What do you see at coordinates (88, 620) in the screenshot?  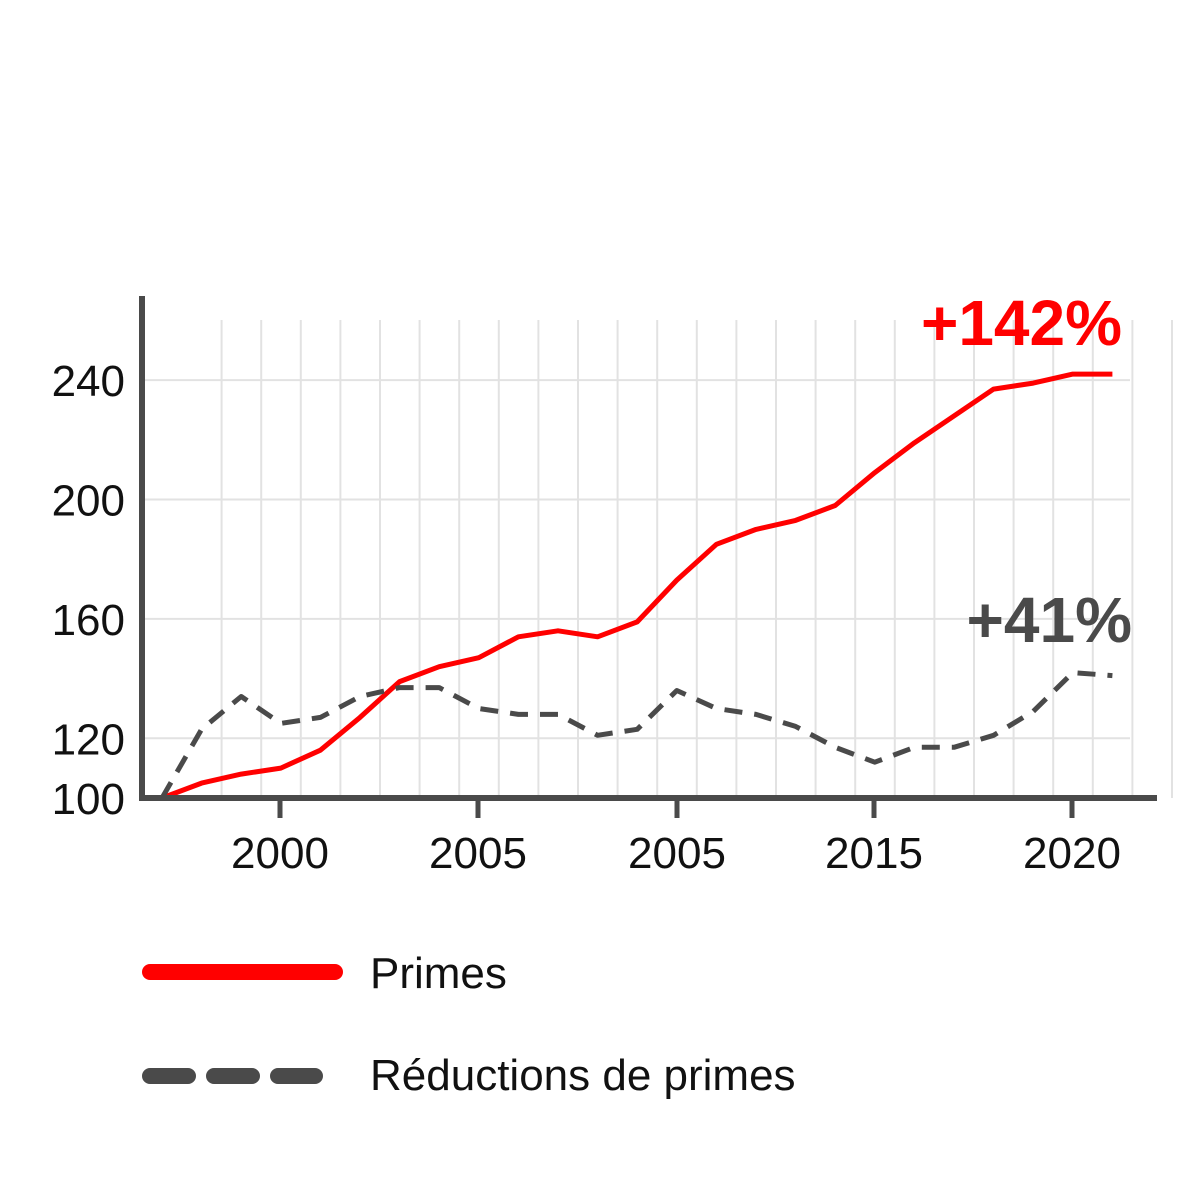 I see `y-tick-label: 160` at bounding box center [88, 620].